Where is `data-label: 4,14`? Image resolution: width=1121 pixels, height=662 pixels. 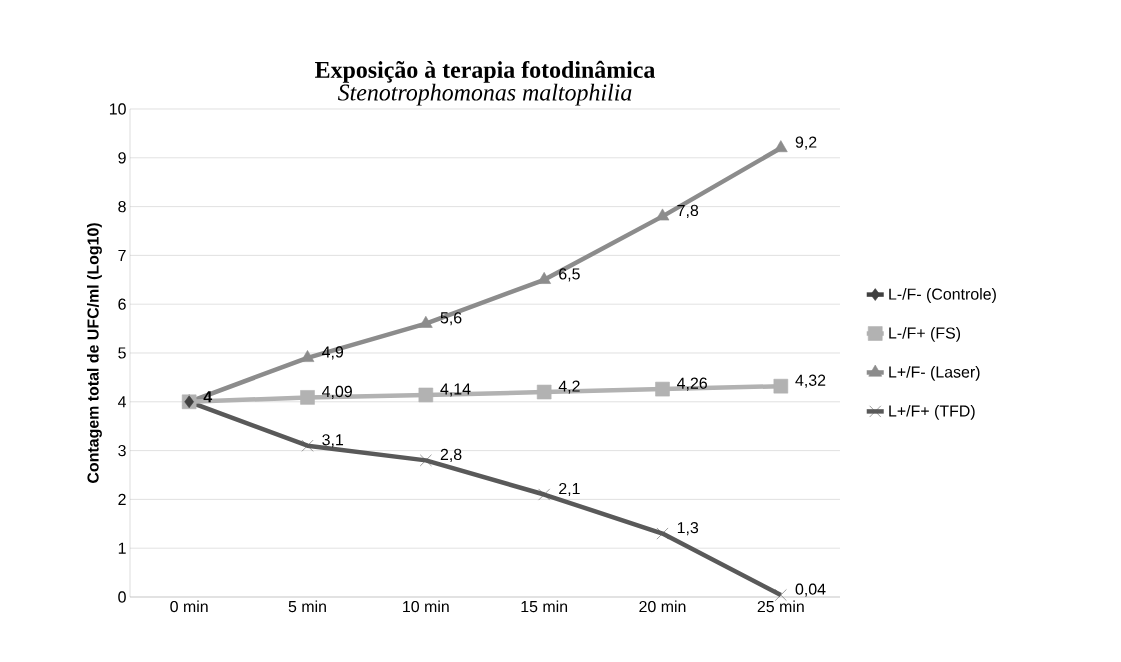
data-label: 4,14 is located at coordinates (455, 390).